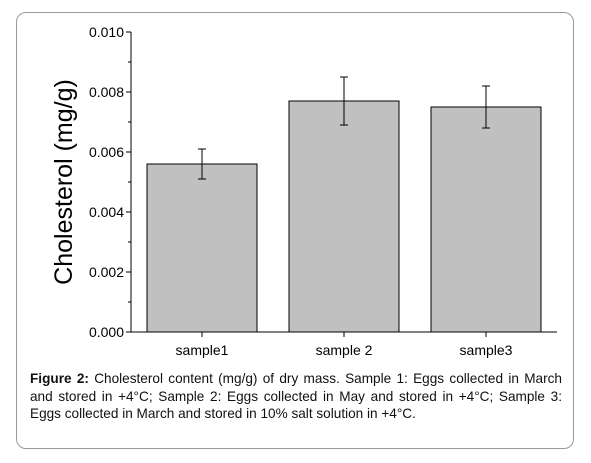 This screenshot has width=591, height=463. I want to click on y-axis-label: Cholesterol (mg/g), so click(64, 182).